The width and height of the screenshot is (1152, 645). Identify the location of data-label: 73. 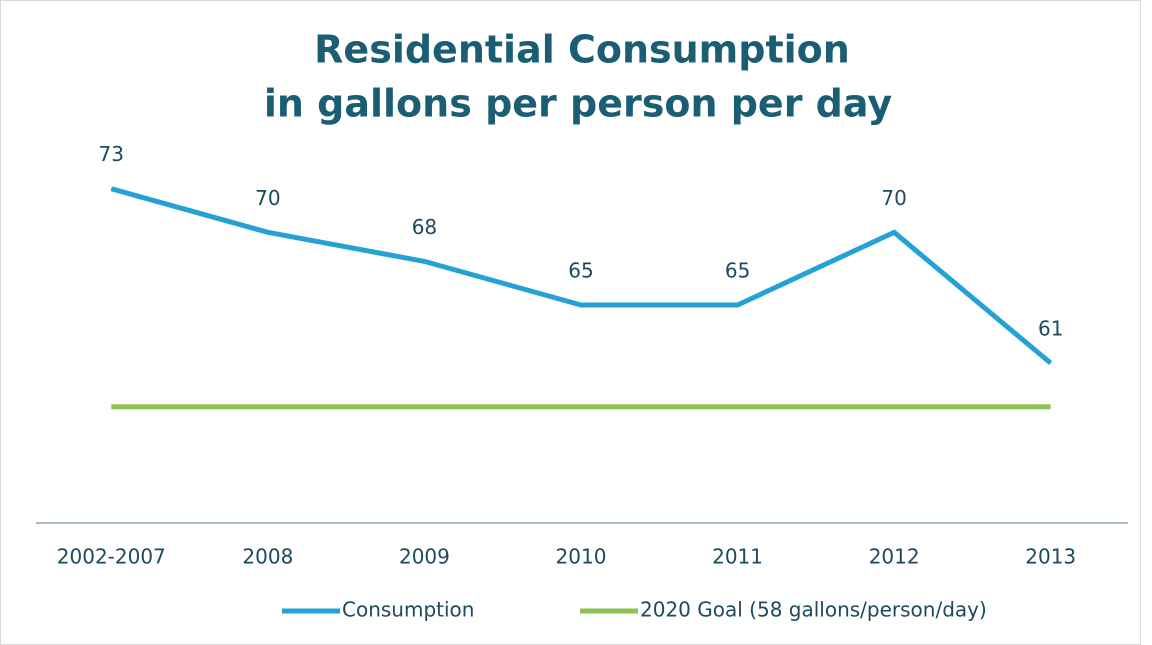
(111, 154).